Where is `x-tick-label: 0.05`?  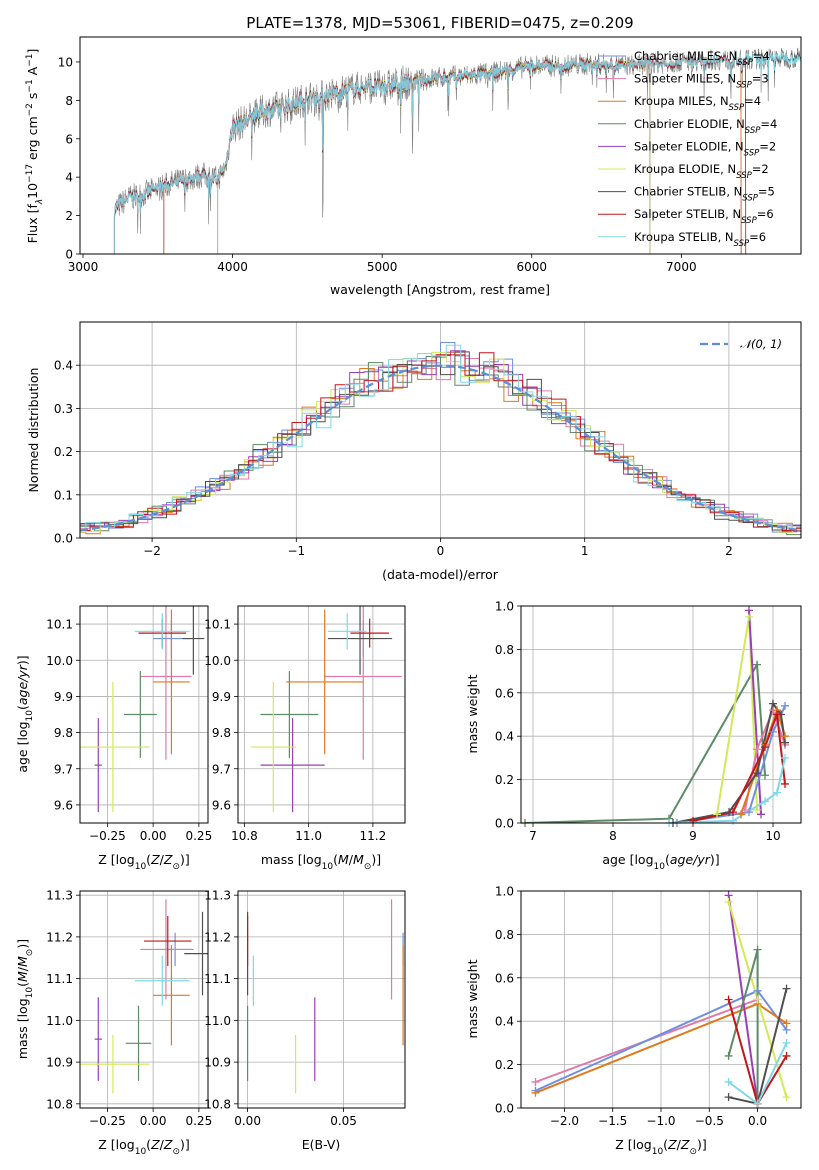
x-tick-label: 0.05 is located at coordinates (343, 1121).